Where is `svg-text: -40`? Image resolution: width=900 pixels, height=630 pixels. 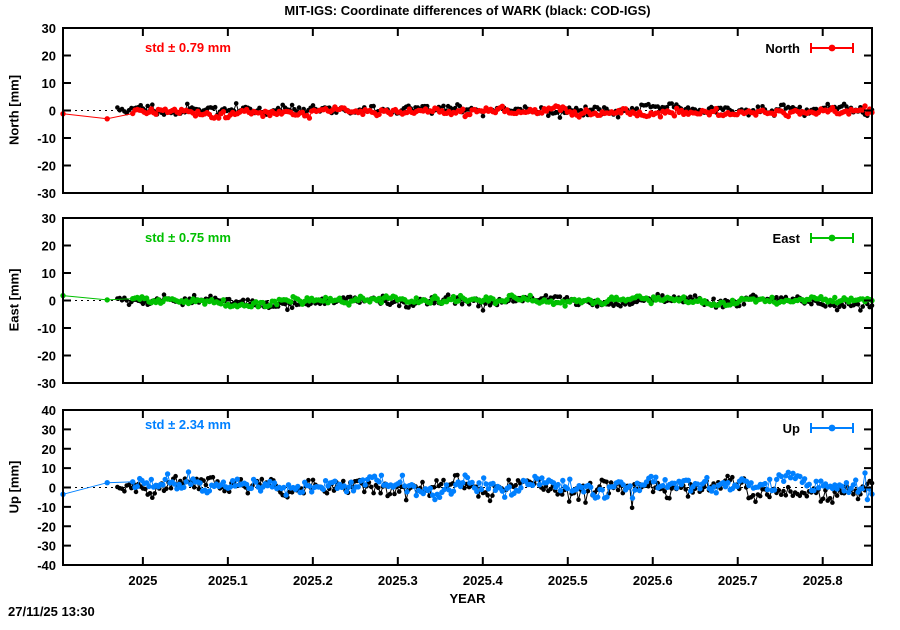 svg-text: -40 is located at coordinates (46, 565).